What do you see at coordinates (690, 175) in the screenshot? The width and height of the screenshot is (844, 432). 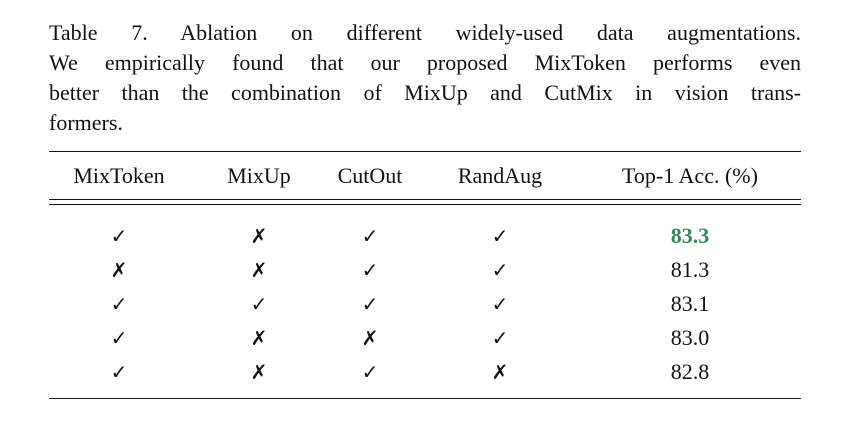 I see `header-top1-acc: Top-1 Acc. (%)` at bounding box center [690, 175].